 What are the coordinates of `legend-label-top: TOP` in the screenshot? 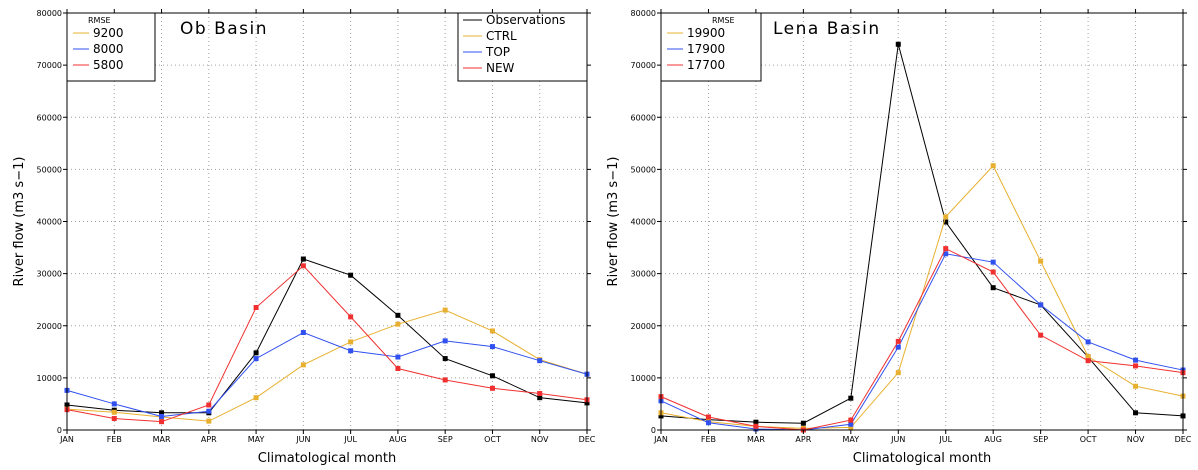 It's located at (497, 52).